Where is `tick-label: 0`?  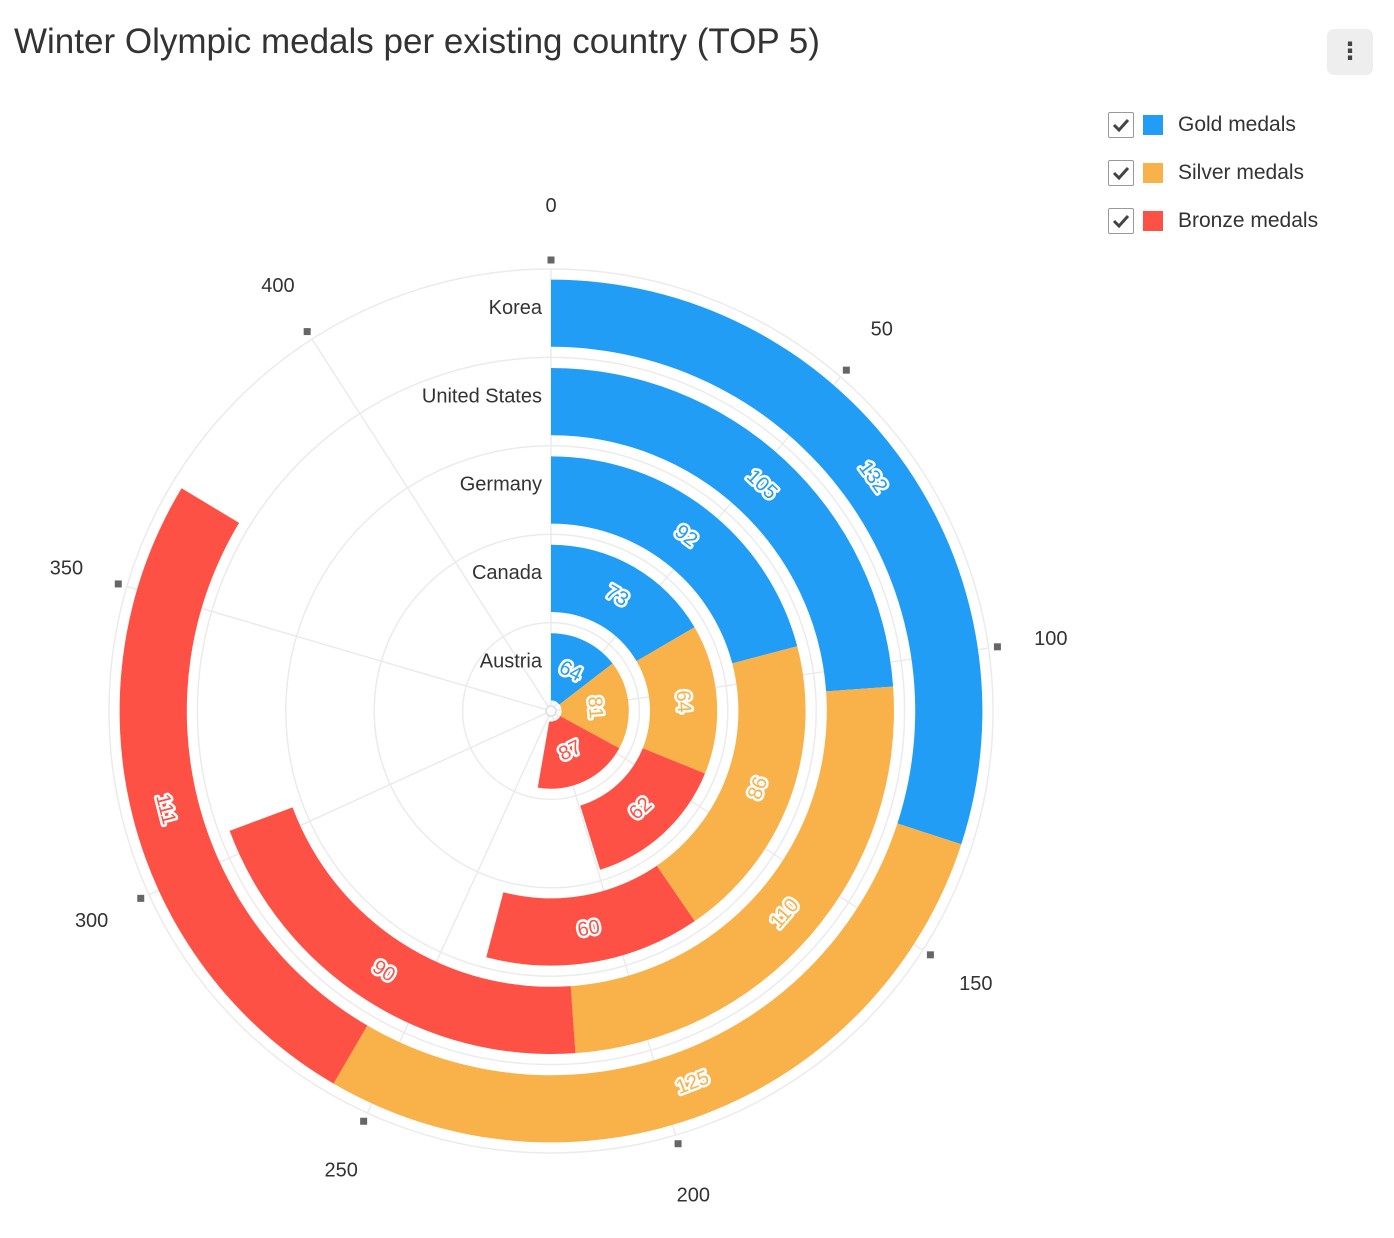 tick-label: 0 is located at coordinates (550, 206).